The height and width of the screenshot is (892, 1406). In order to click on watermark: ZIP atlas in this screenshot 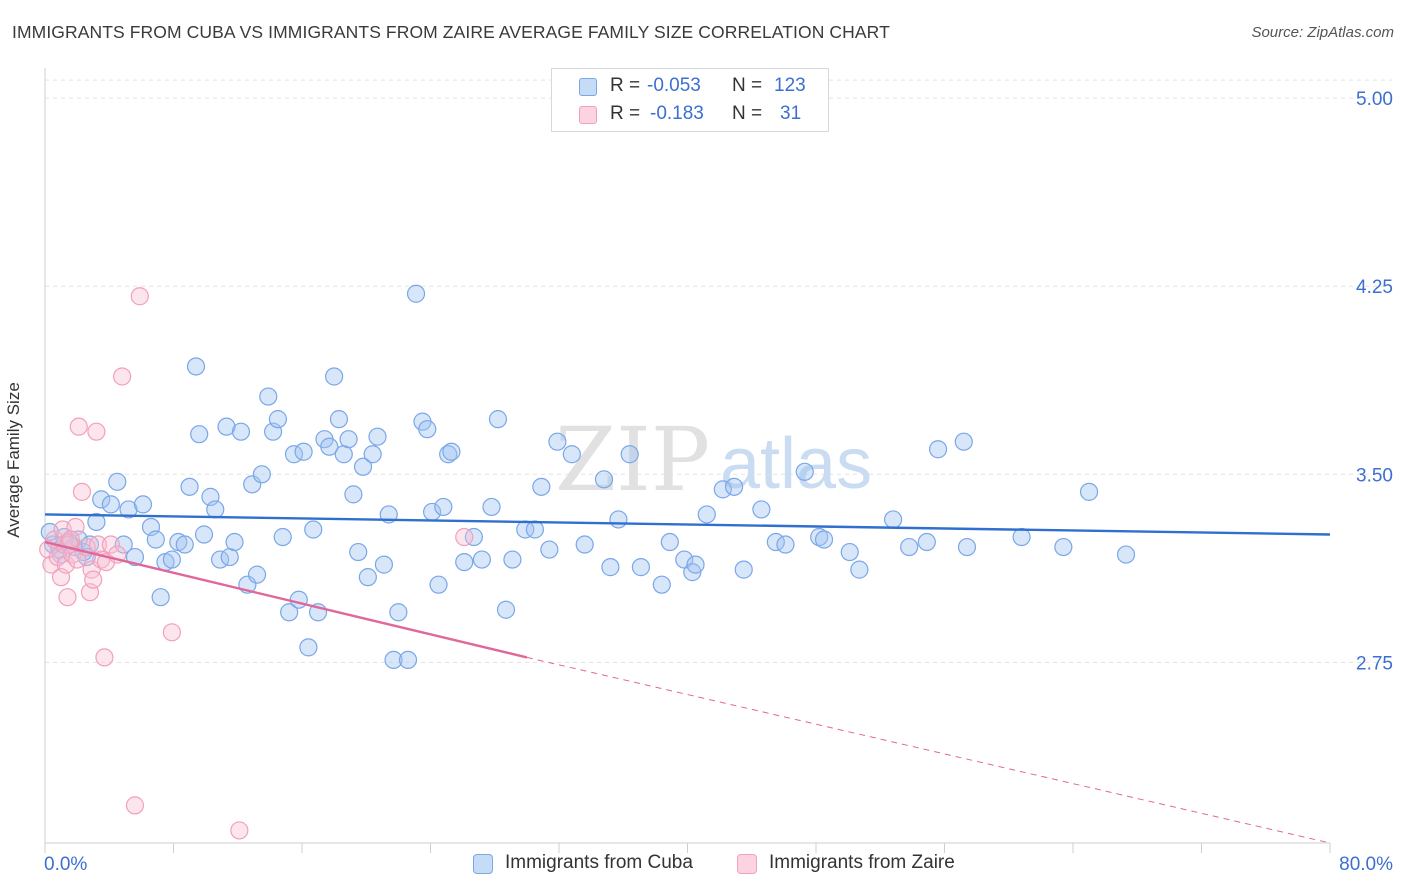, I will do `click(713, 459)`.